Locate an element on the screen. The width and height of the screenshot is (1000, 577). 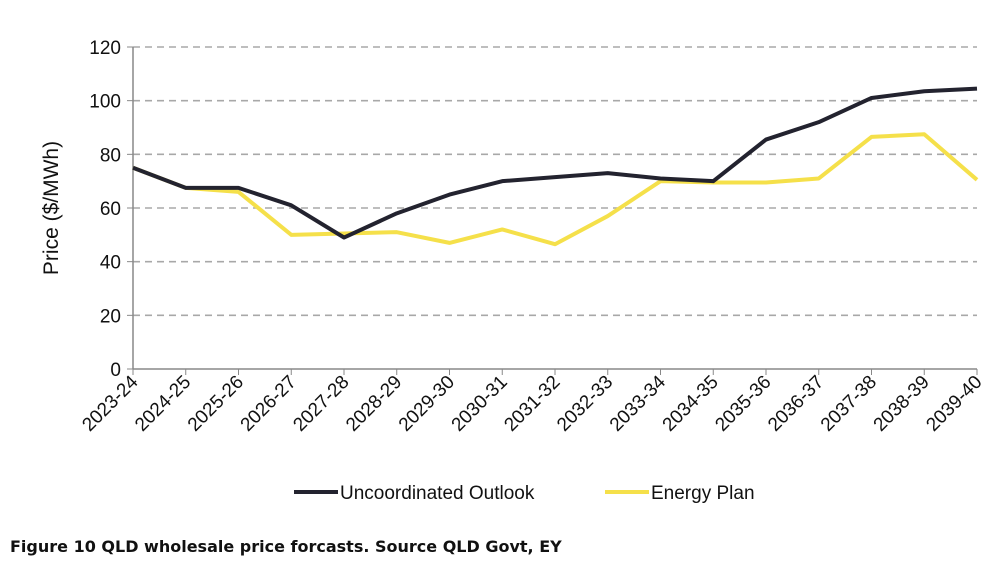
x-tick-label: 2030-31 is located at coordinates (480, 404).